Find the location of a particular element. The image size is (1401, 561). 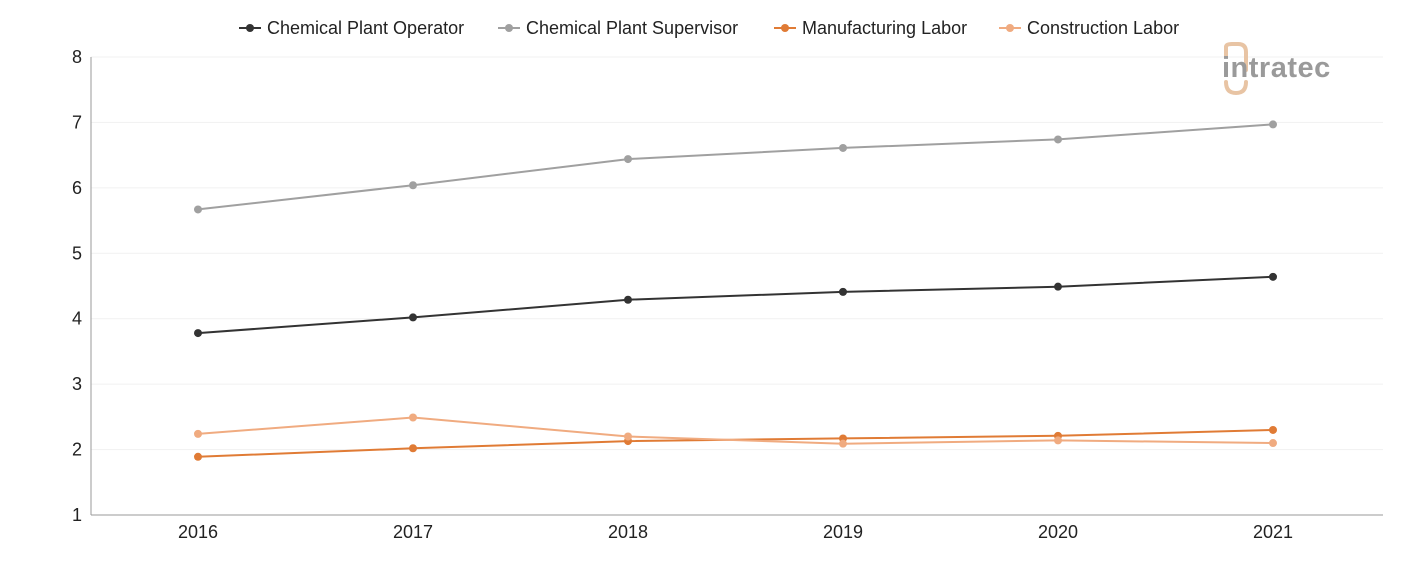

legend-item: Chemical Plant Operator is located at coordinates (351, 28).